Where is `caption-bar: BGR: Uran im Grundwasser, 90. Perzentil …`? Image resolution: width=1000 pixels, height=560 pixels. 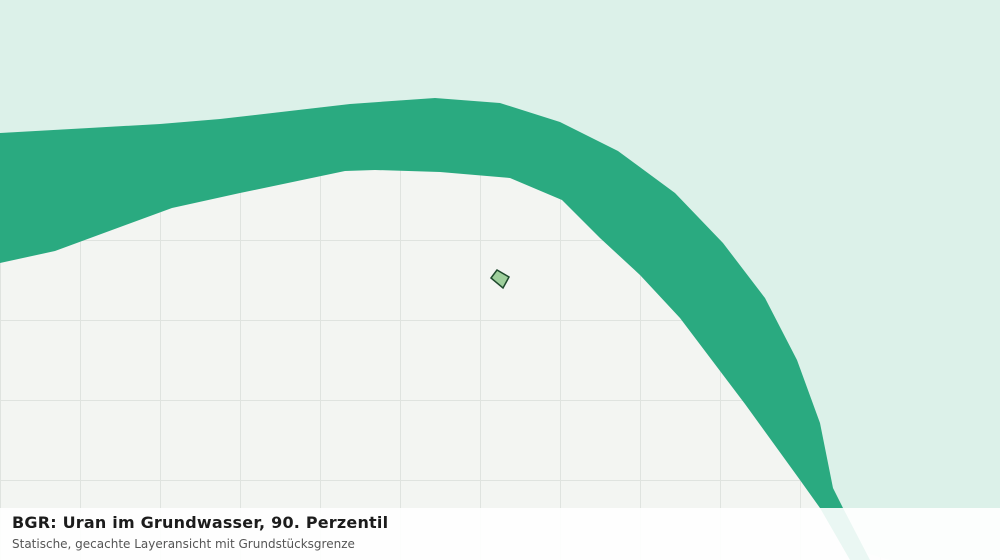 caption-bar: BGR: Uran im Grundwasser, 90. Perzentil … is located at coordinates (500, 534).